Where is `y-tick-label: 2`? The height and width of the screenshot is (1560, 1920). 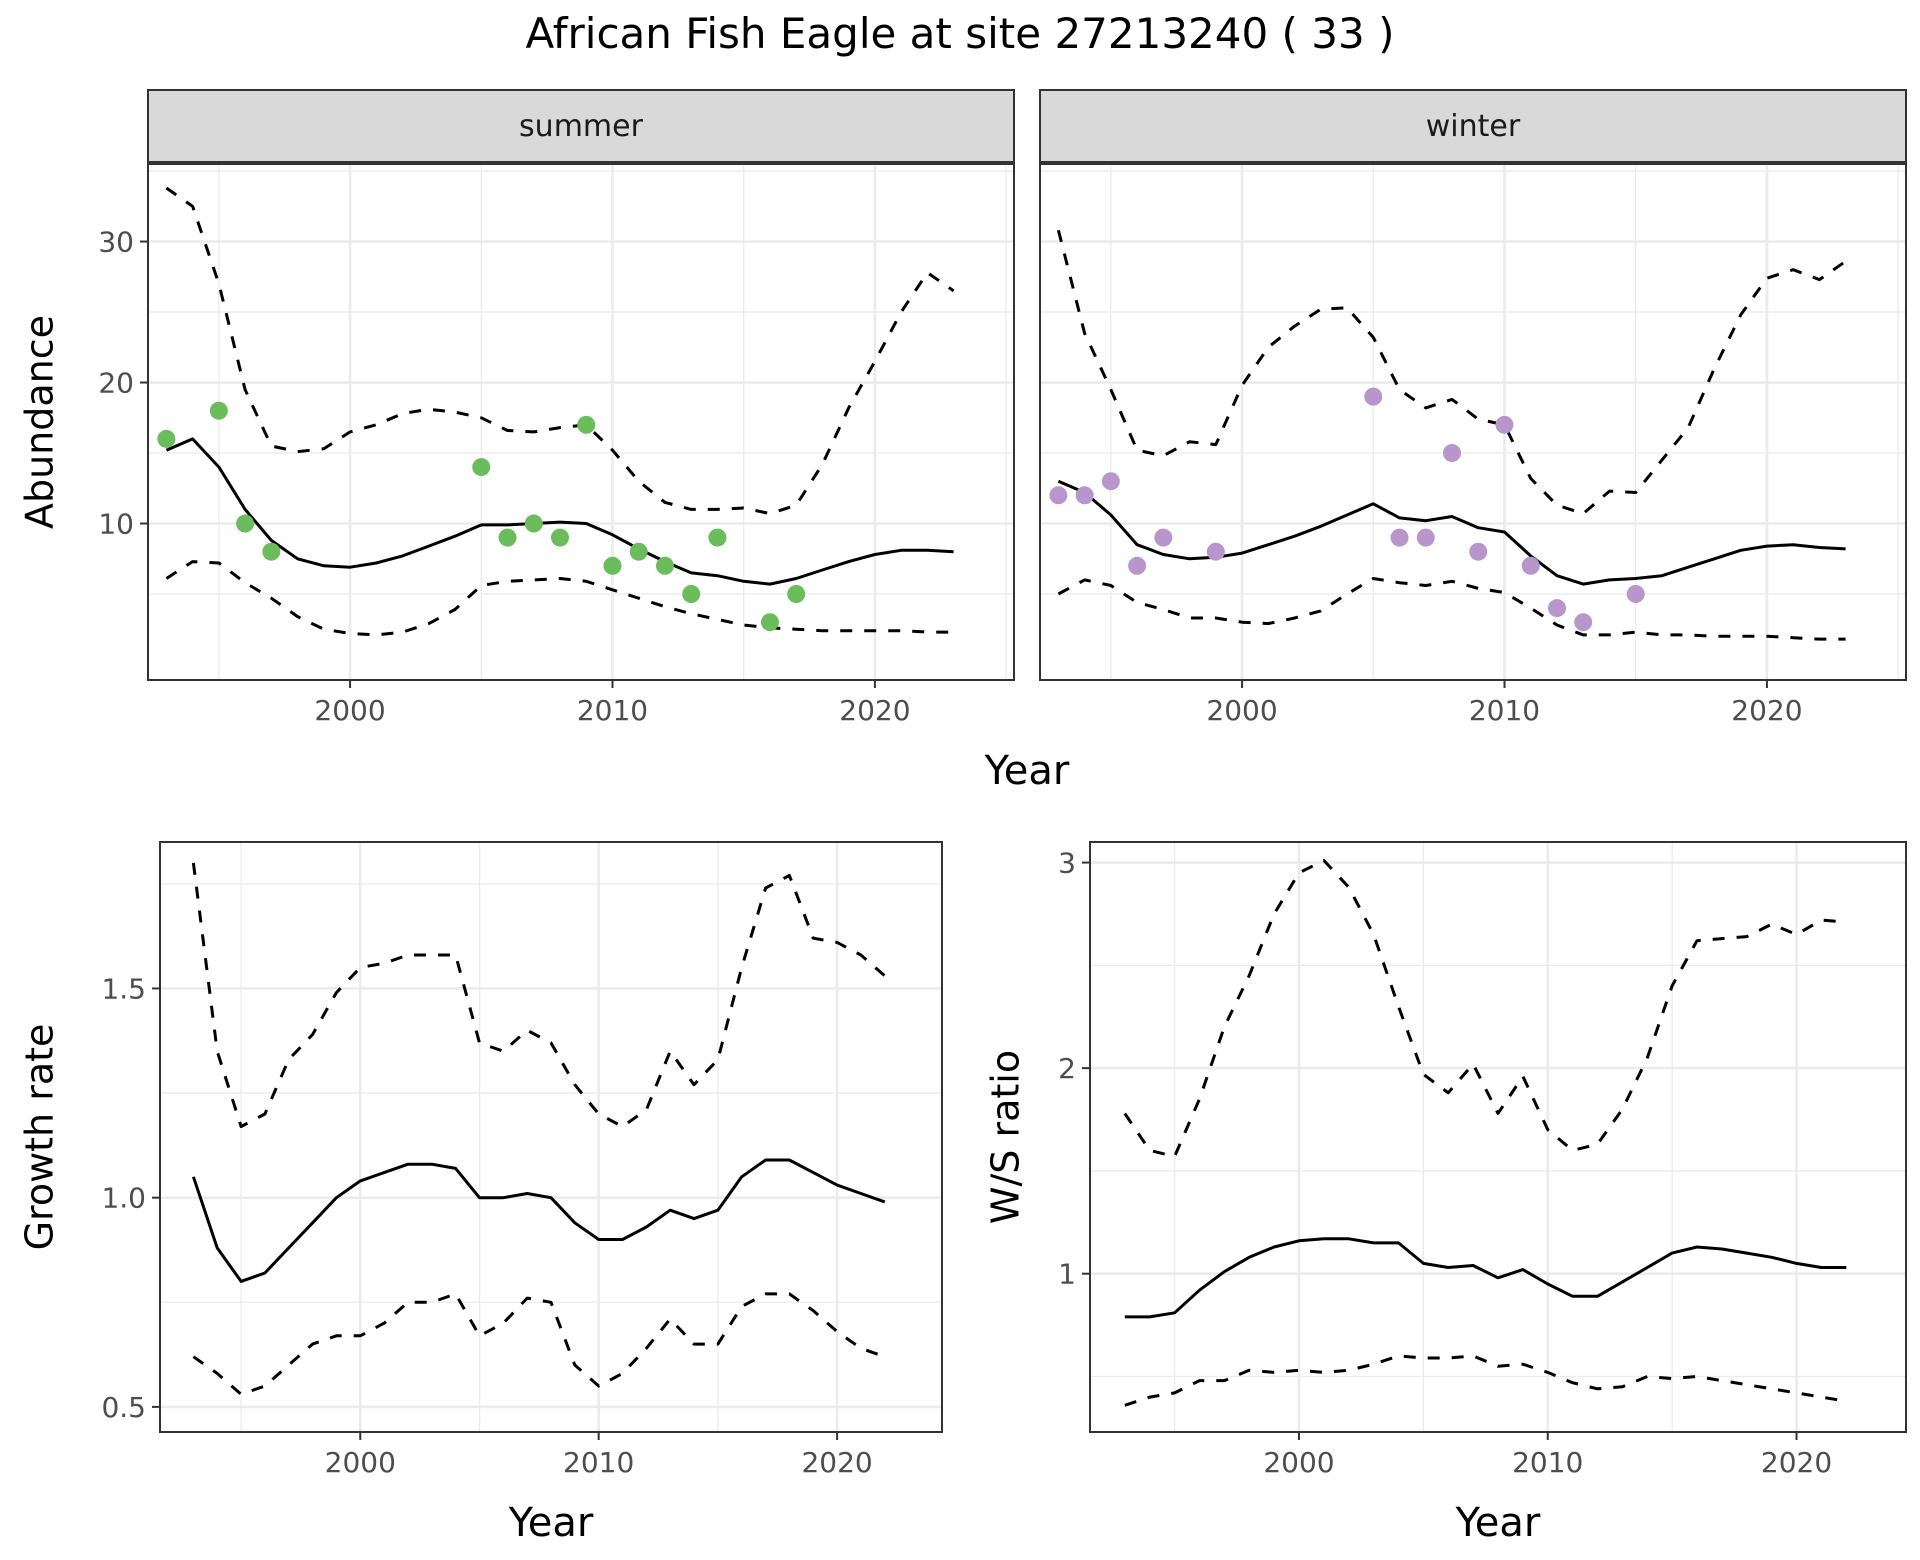 y-tick-label: 2 is located at coordinates (1067, 1068).